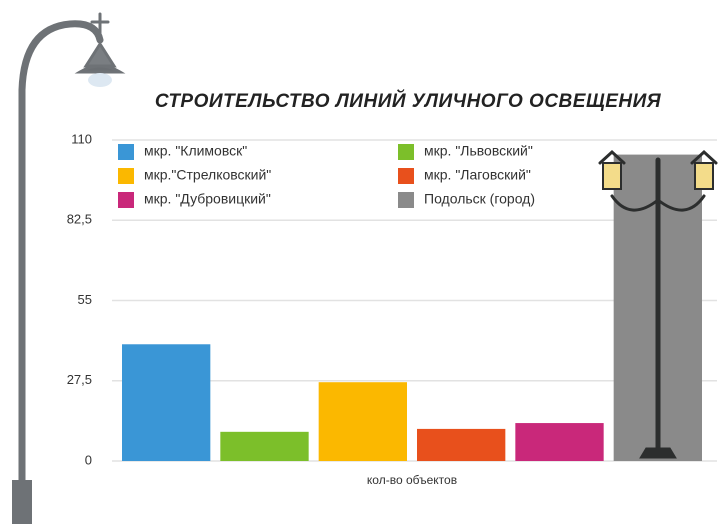 The width and height of the screenshot is (722, 524). Describe the element at coordinates (88, 459) in the screenshot. I see `y-tick-label: 0` at that location.